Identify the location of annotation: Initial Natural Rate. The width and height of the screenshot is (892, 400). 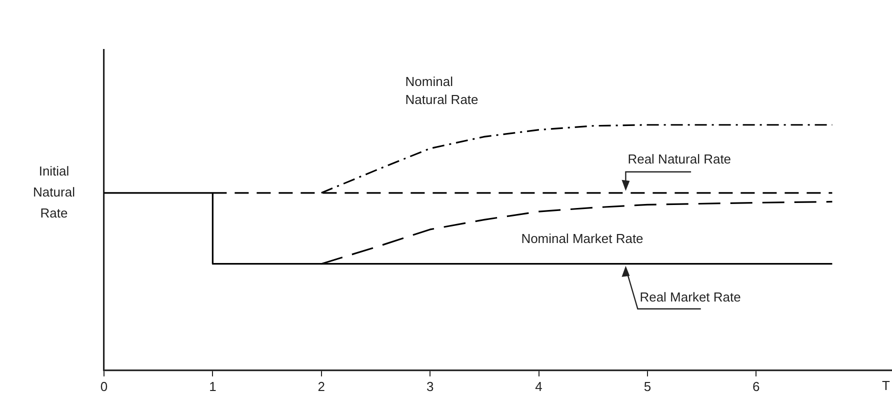
(54, 191).